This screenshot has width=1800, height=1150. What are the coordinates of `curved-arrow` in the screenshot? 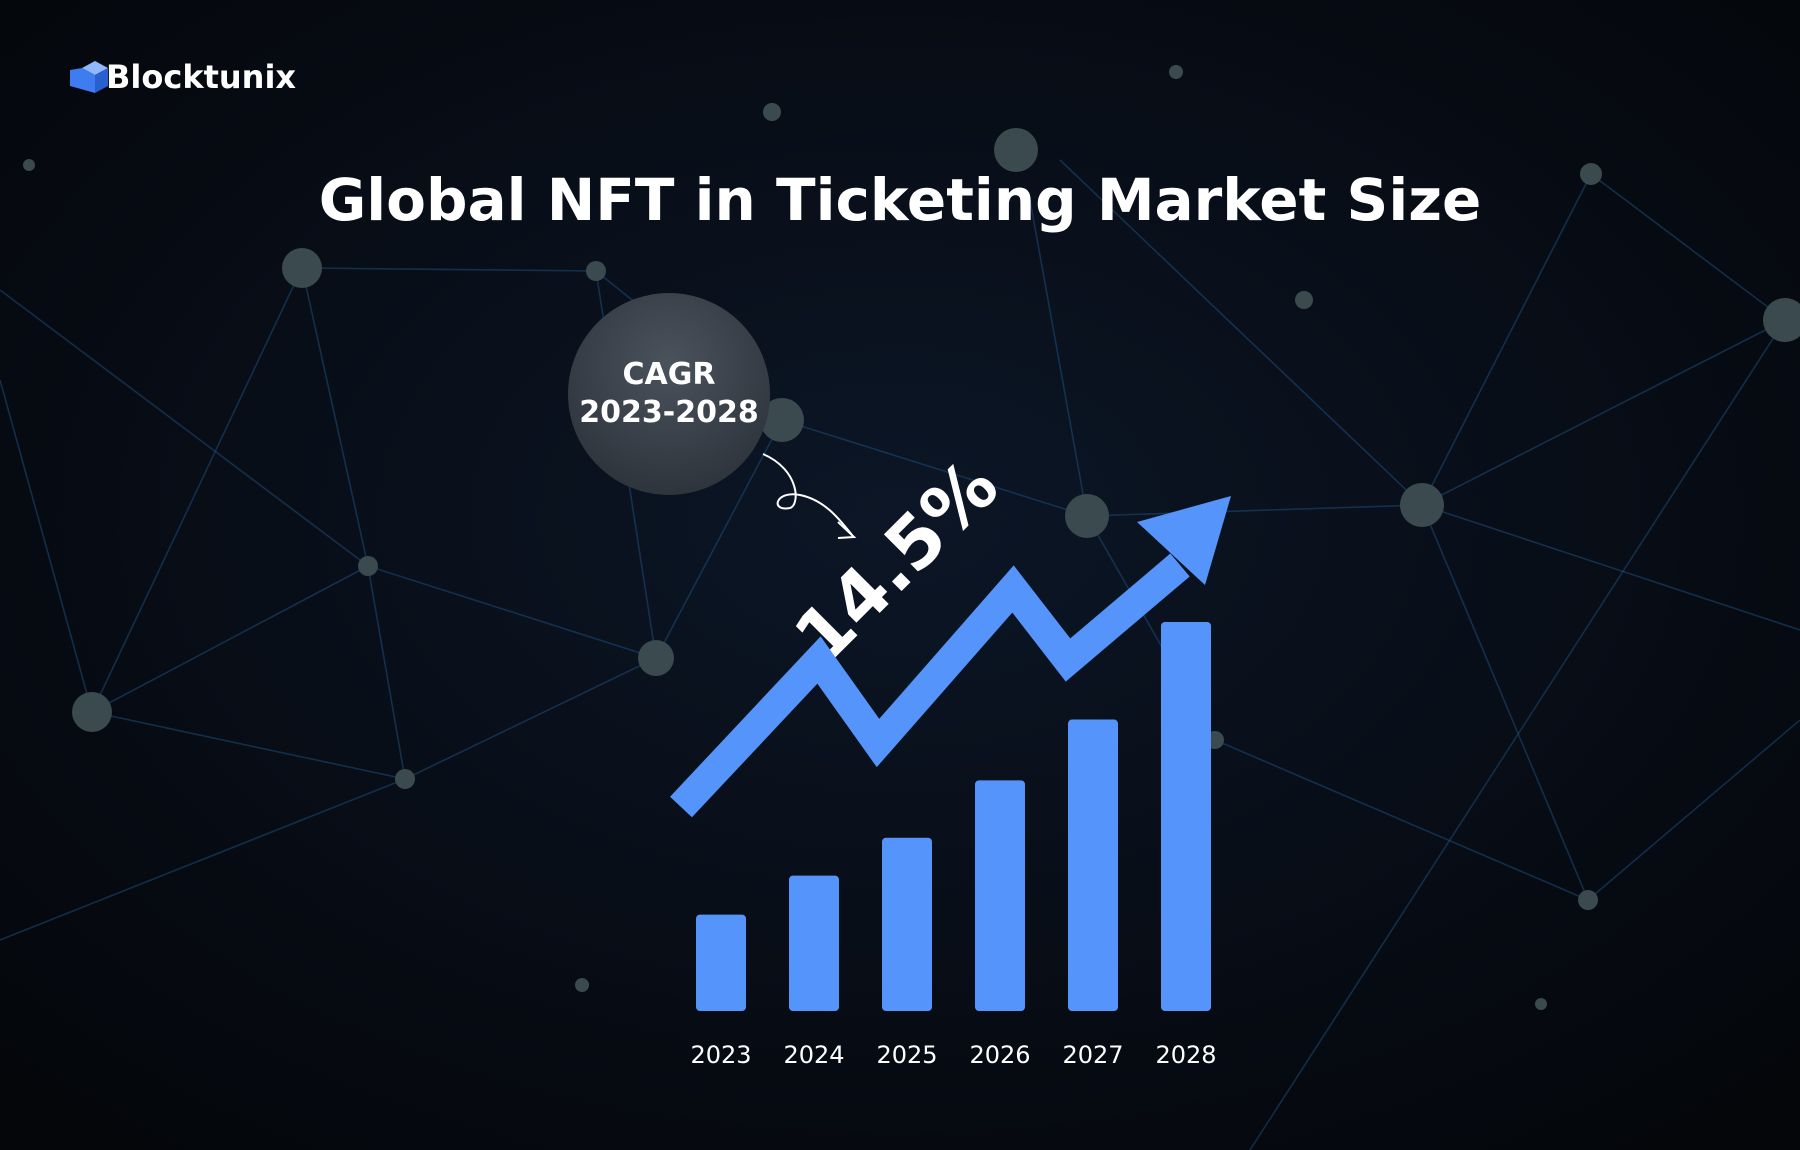 It's located at (807, 494).